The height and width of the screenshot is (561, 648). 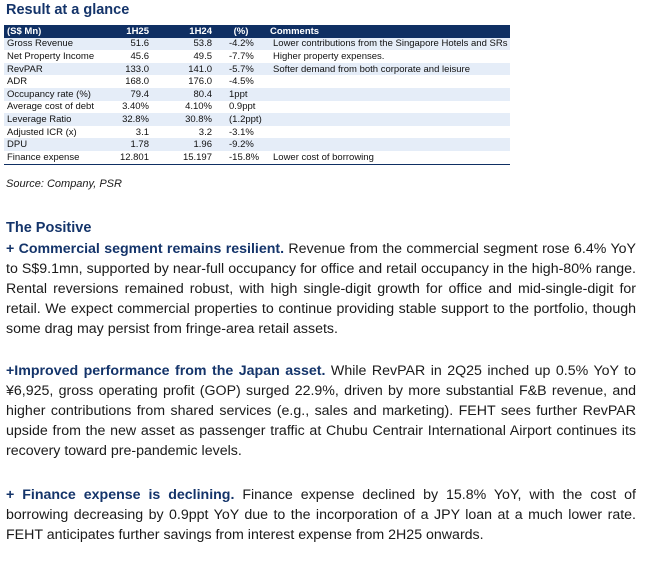 I want to click on metric-cell: RevPAR, so click(x=55, y=69).